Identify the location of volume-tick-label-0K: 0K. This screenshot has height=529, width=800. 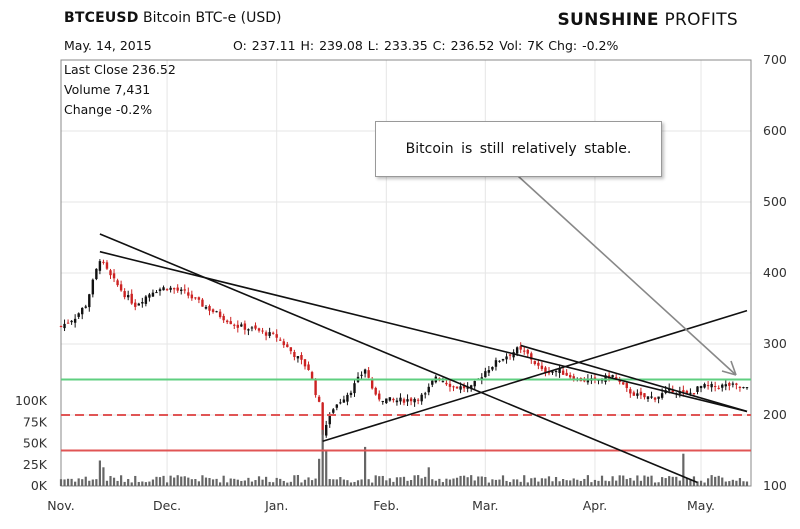
(39, 485).